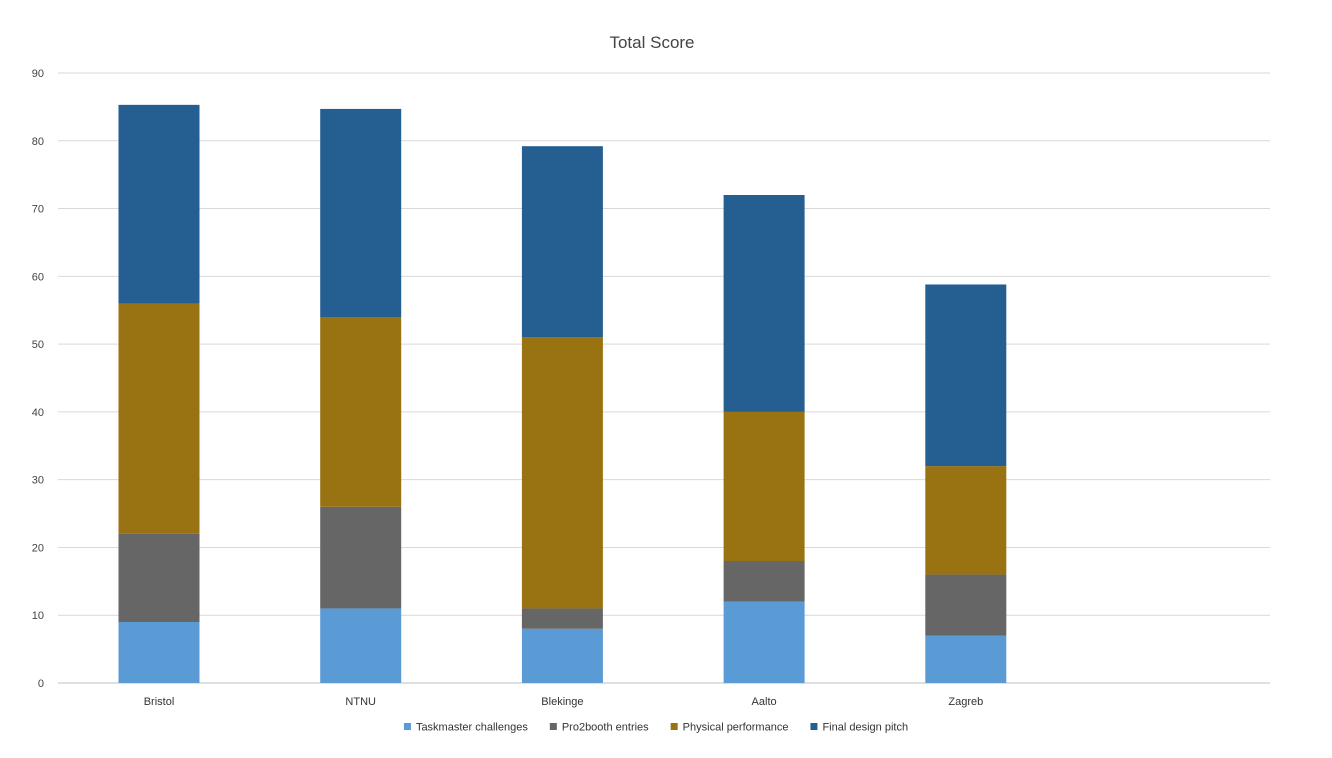  What do you see at coordinates (361, 557) in the screenshot?
I see `bar-segment-pro2booth-entries-ntnu` at bounding box center [361, 557].